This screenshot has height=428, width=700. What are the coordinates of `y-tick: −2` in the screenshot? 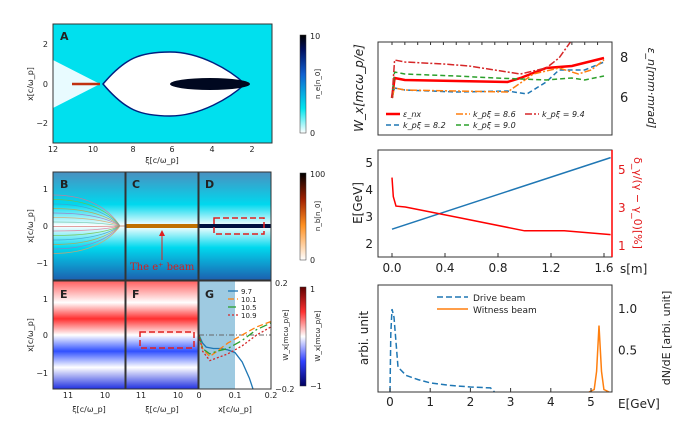 It's located at (42, 123).